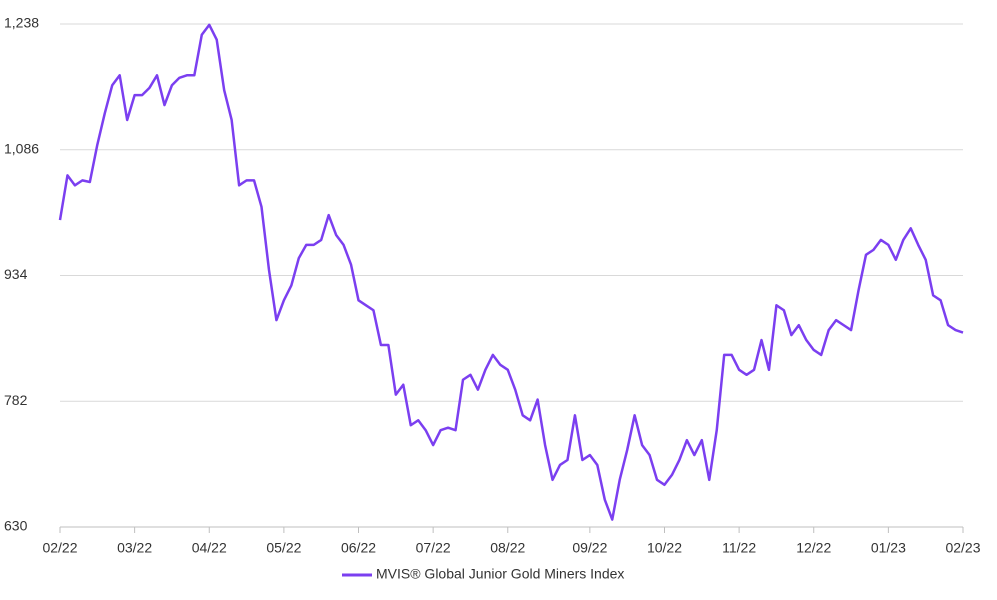 The width and height of the screenshot is (997, 600). What do you see at coordinates (962, 548) in the screenshot?
I see `x-tick-label: 02/23` at bounding box center [962, 548].